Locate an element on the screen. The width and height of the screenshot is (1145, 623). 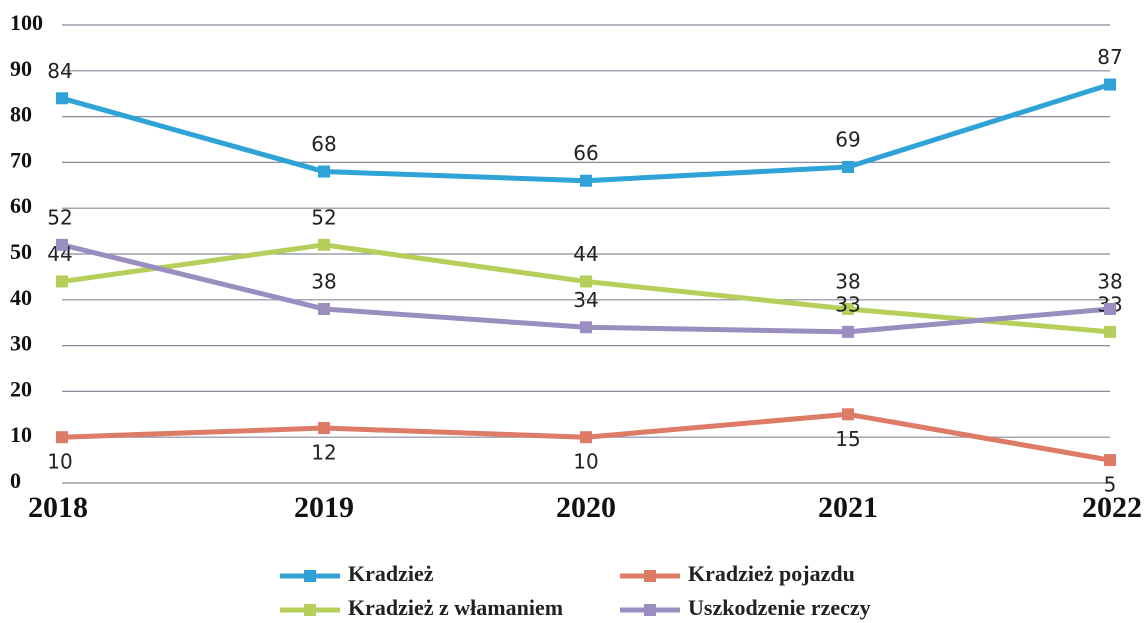
data-label: 87 is located at coordinates (1109, 57).